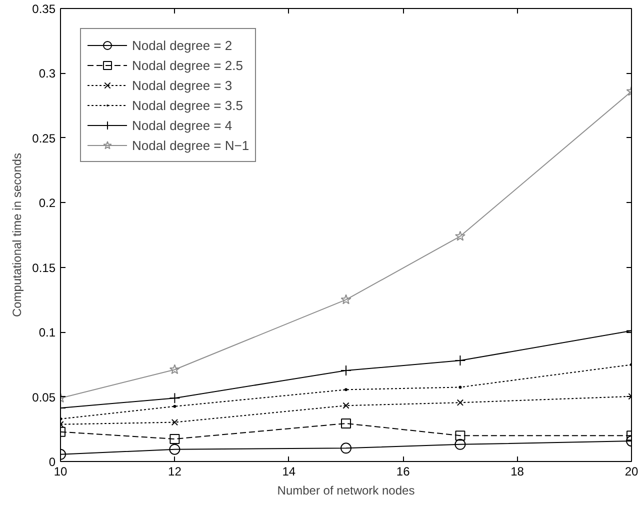 The height and width of the screenshot is (506, 643). I want to click on x-tick-label: 18, so click(517, 471).